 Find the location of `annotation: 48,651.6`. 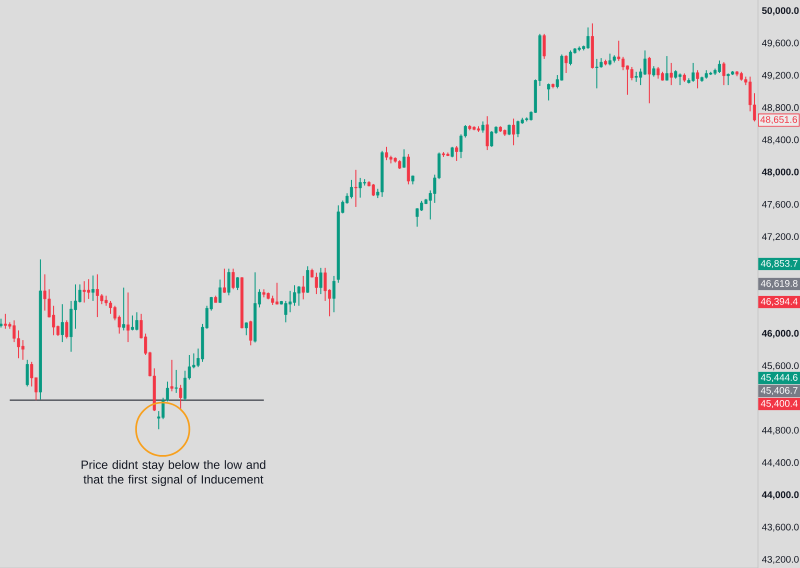

annotation: 48,651.6 is located at coordinates (779, 120).